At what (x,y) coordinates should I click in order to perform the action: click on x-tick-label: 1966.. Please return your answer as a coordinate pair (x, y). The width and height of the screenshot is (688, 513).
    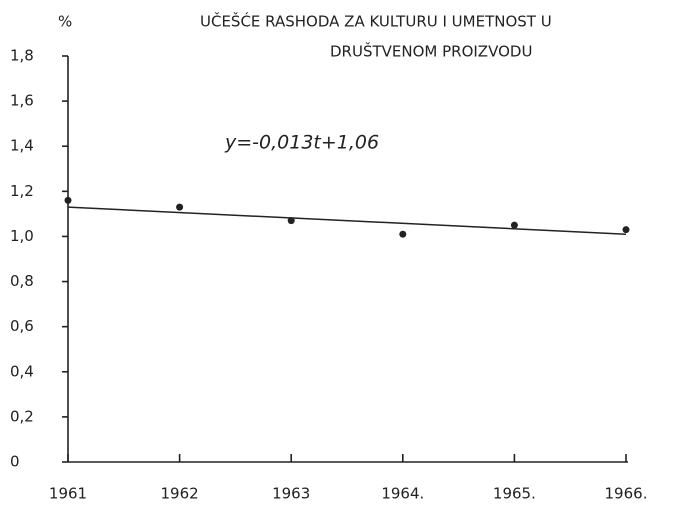
    Looking at the image, I should click on (626, 494).